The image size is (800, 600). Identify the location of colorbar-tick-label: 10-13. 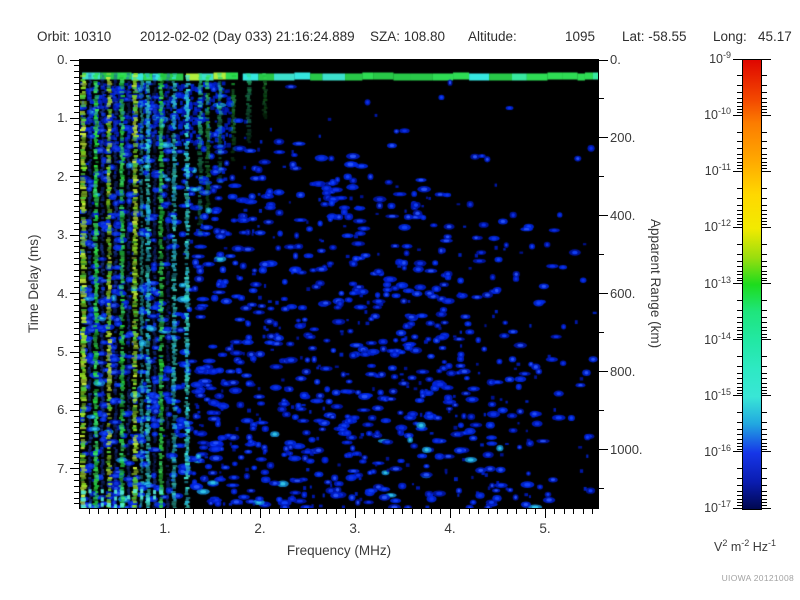
(717, 282).